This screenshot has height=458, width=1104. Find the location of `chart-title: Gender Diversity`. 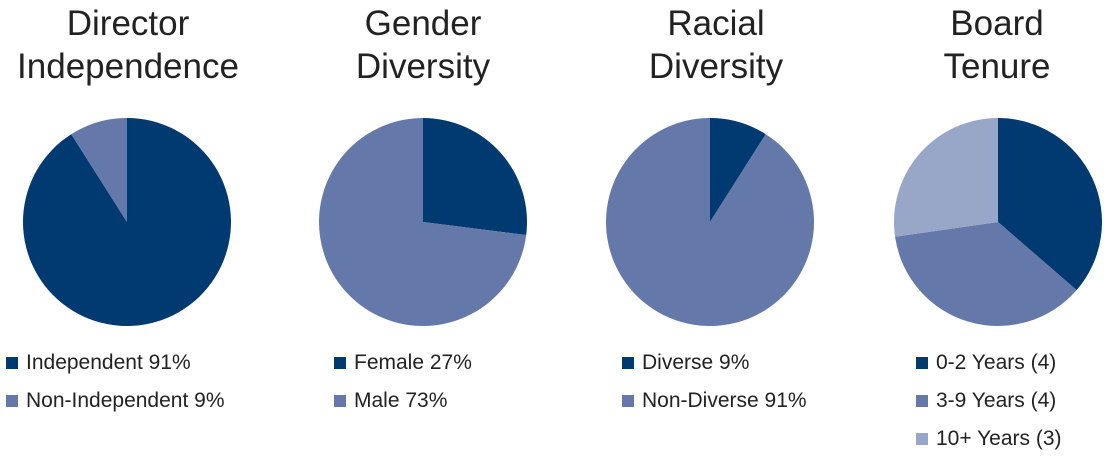

chart-title: Gender Diversity is located at coordinates (423, 45).